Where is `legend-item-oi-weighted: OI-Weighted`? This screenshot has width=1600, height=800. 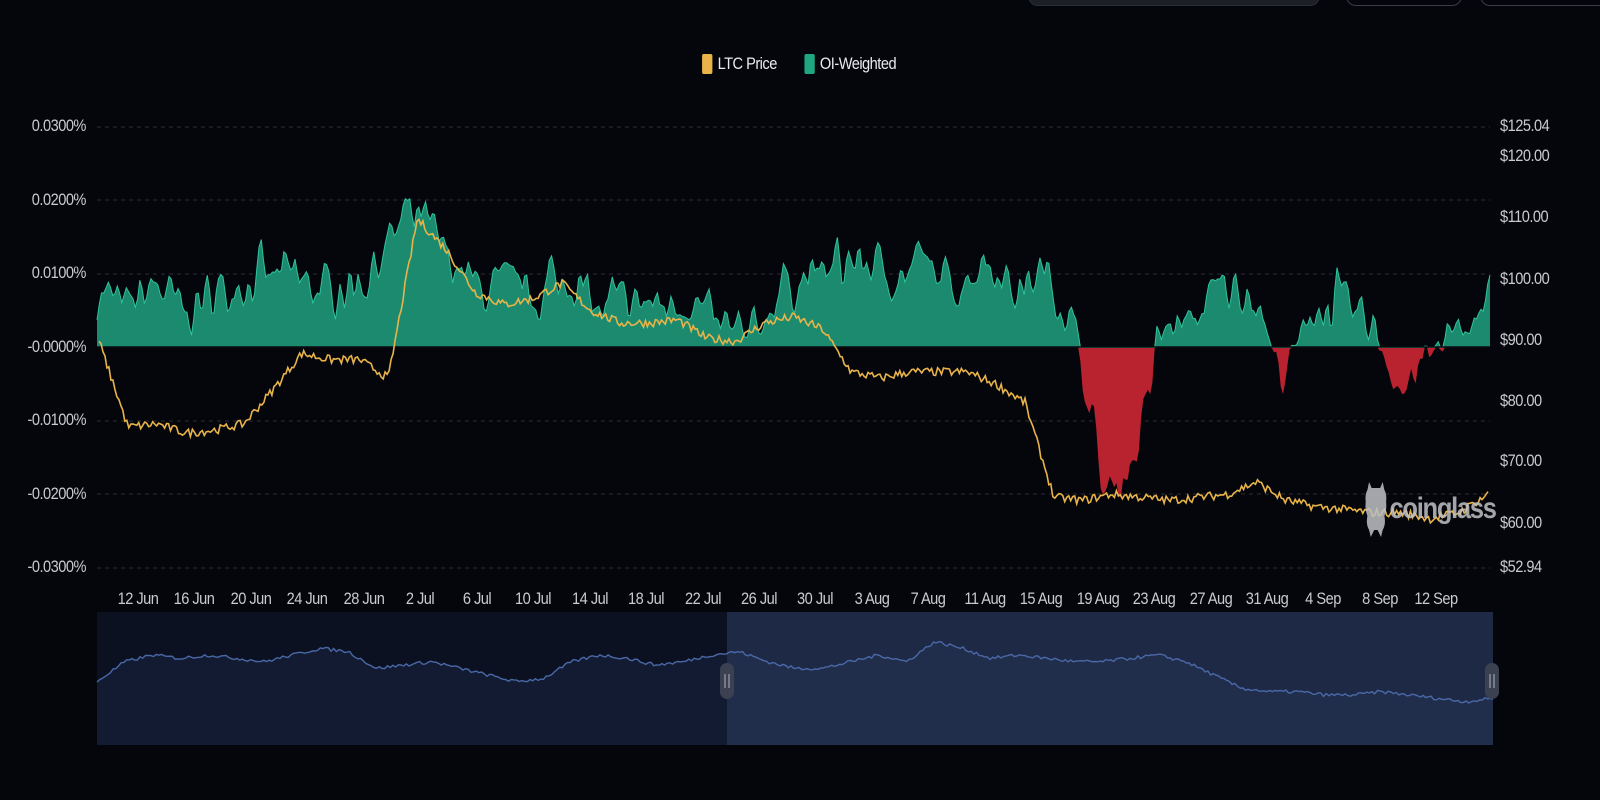 legend-item-oi-weighted: OI-Weighted is located at coordinates (850, 64).